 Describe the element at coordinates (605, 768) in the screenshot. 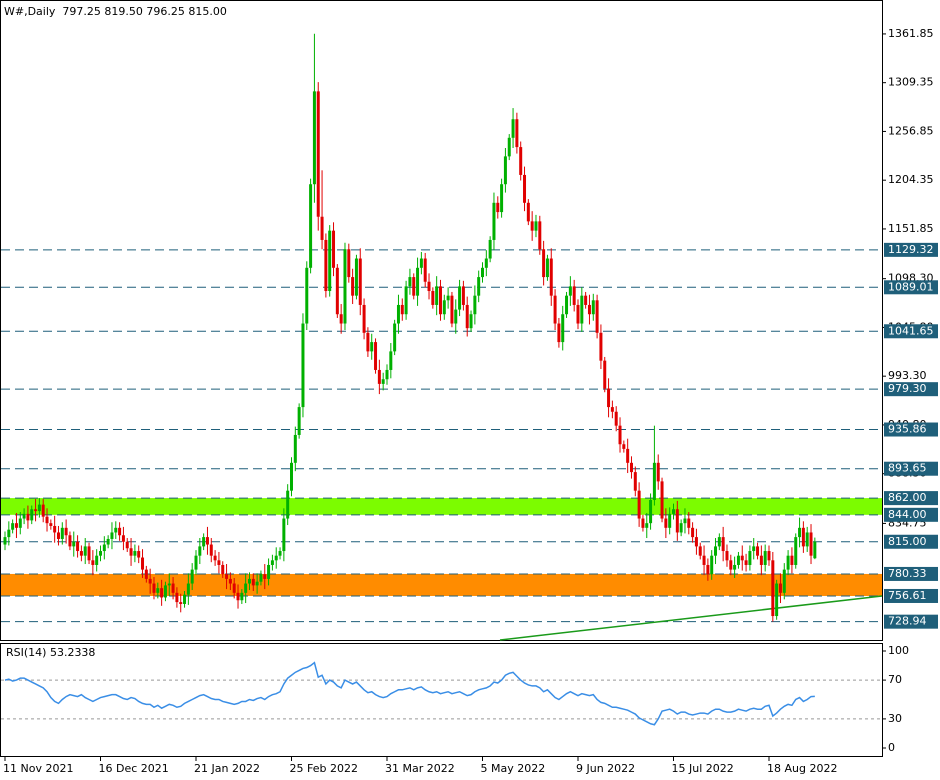

I see `x-tick-label: 9 Jun 2022` at that location.